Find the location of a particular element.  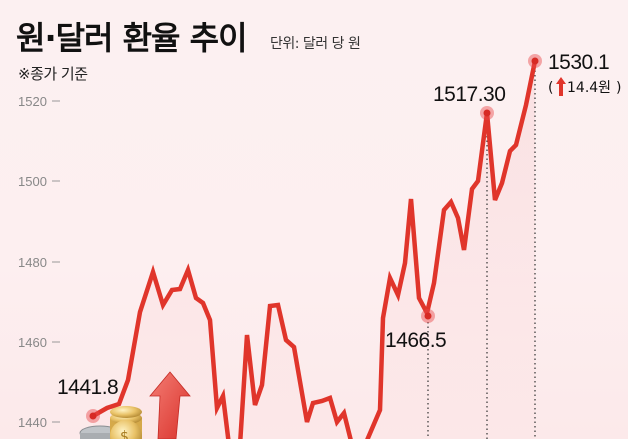

y-axis: 1520 1500 1480 1460 1440 is located at coordinates (39, 262).